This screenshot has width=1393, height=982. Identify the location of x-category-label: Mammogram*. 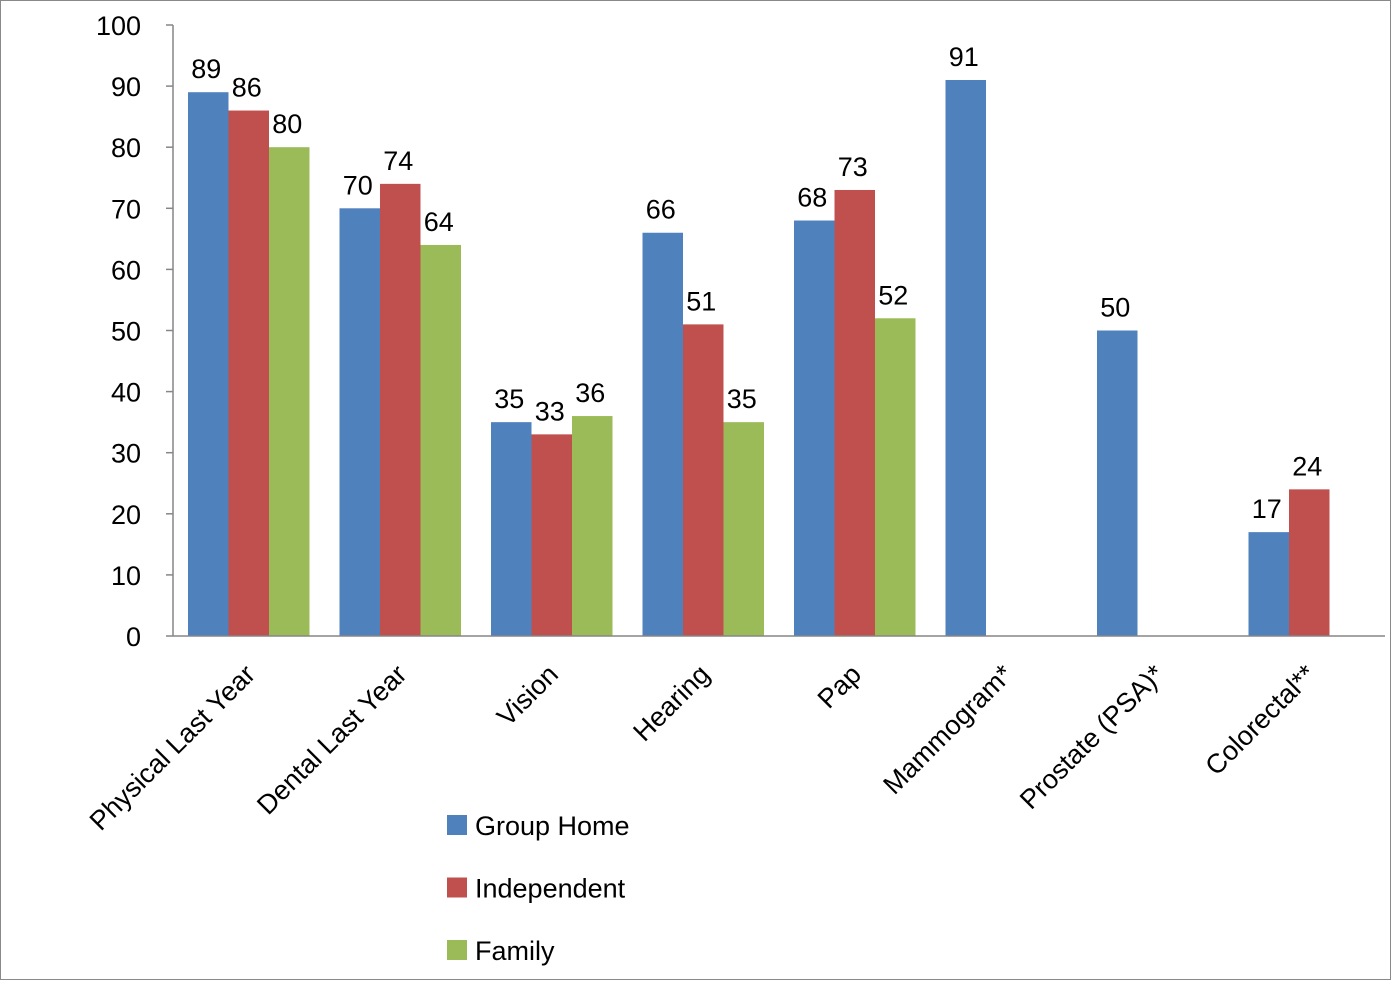
(947, 729).